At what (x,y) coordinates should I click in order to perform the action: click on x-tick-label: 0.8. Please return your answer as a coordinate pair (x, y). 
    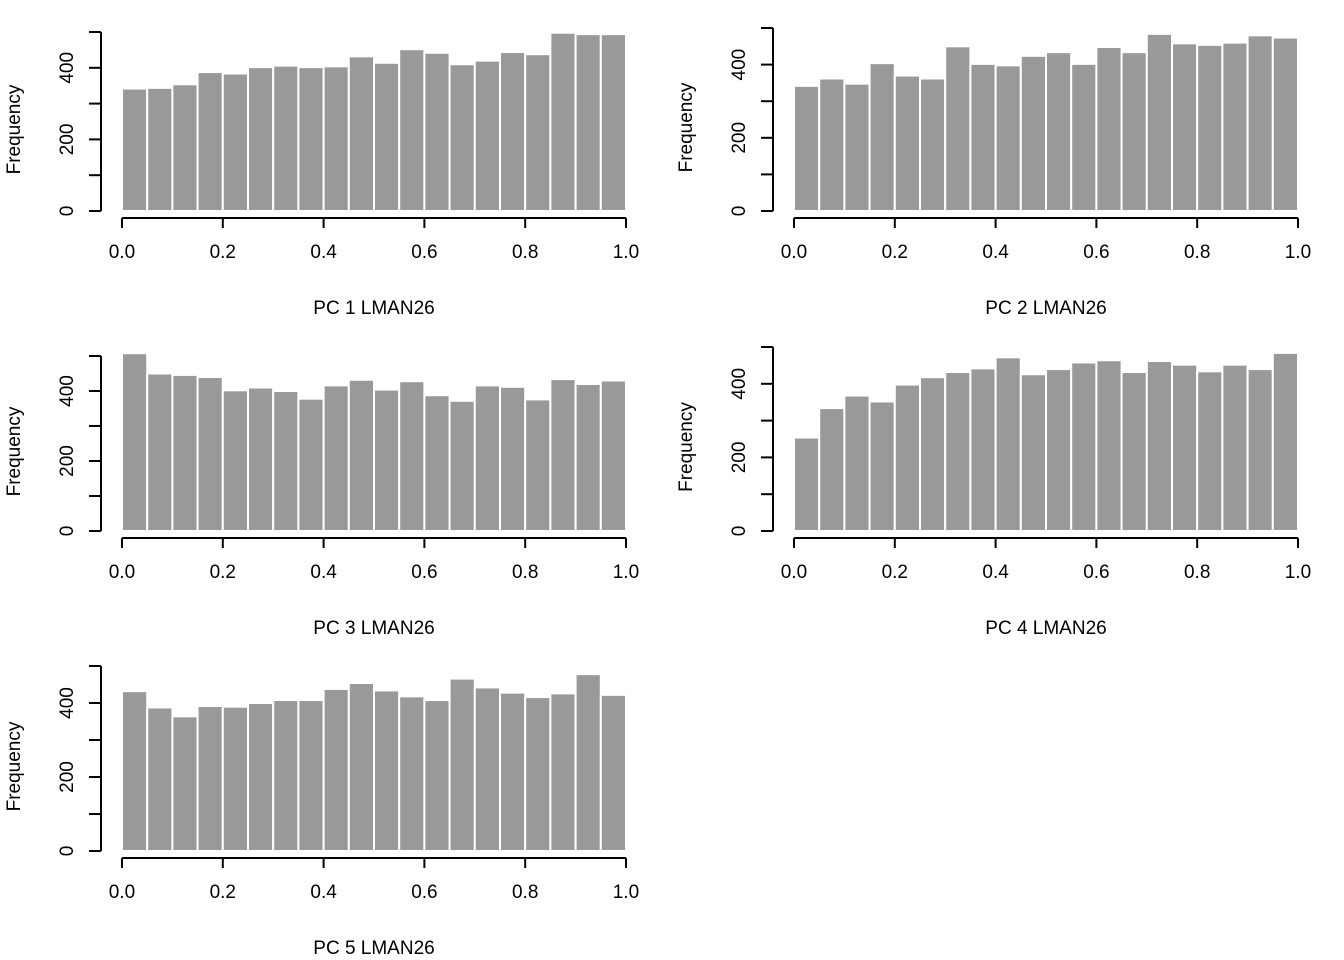
    Looking at the image, I should click on (1197, 252).